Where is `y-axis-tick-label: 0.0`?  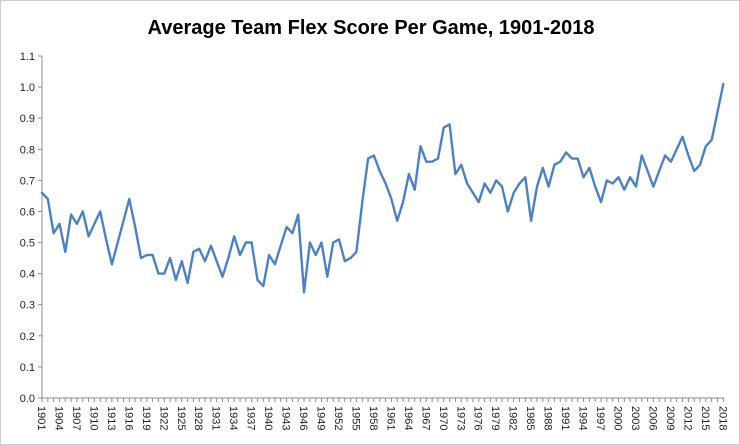
y-axis-tick-label: 0.0 is located at coordinates (27, 399).